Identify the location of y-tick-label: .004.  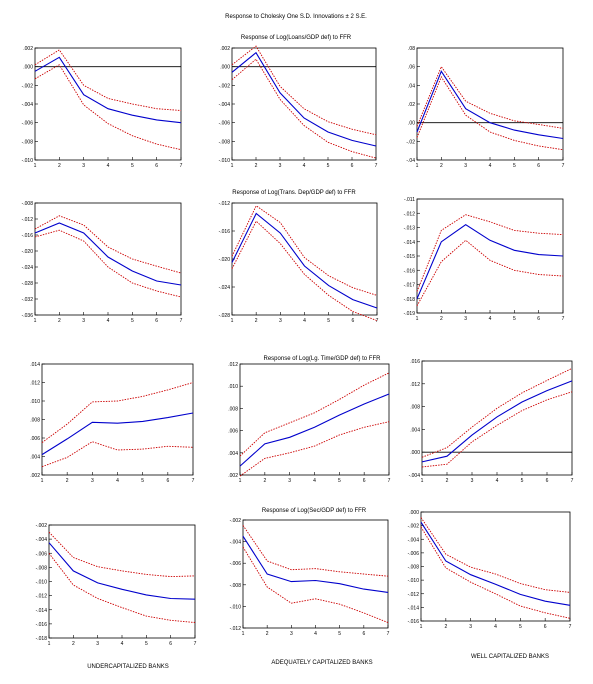
(415, 430).